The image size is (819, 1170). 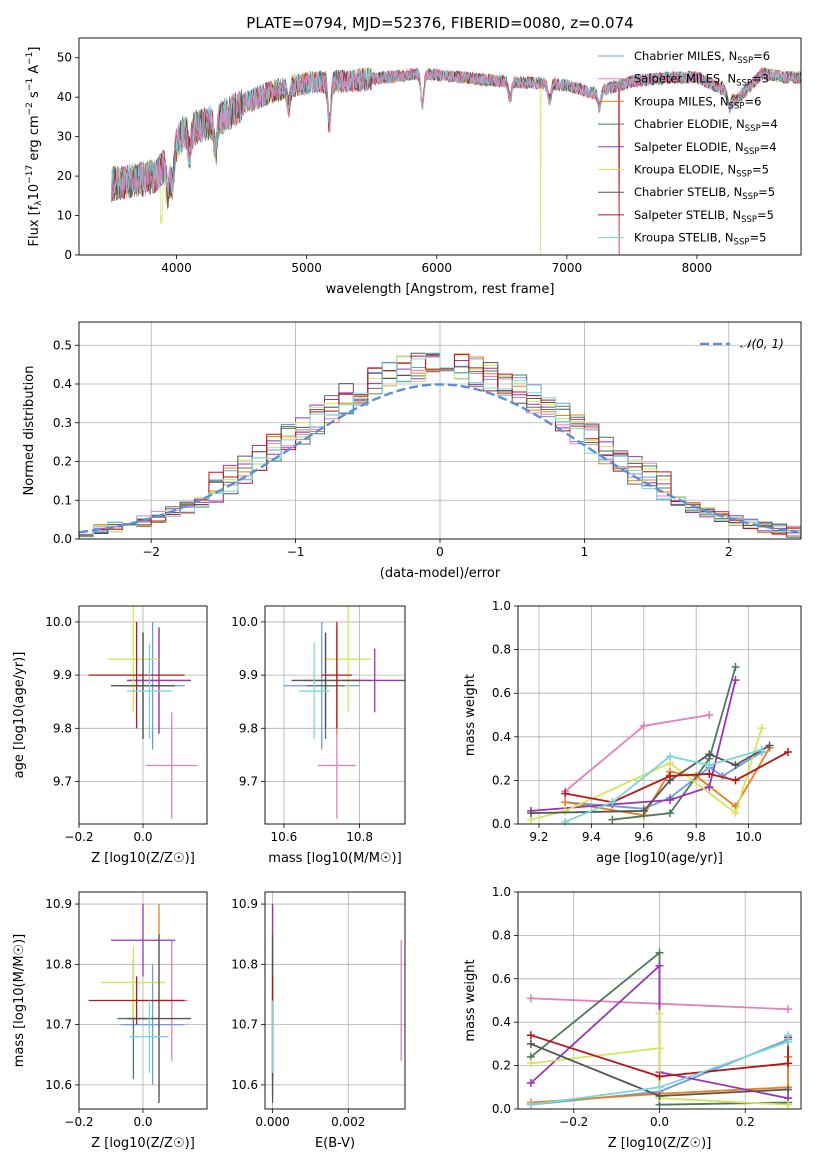 What do you see at coordinates (64, 137) in the screenshot?
I see `y-tick-label: 30` at bounding box center [64, 137].